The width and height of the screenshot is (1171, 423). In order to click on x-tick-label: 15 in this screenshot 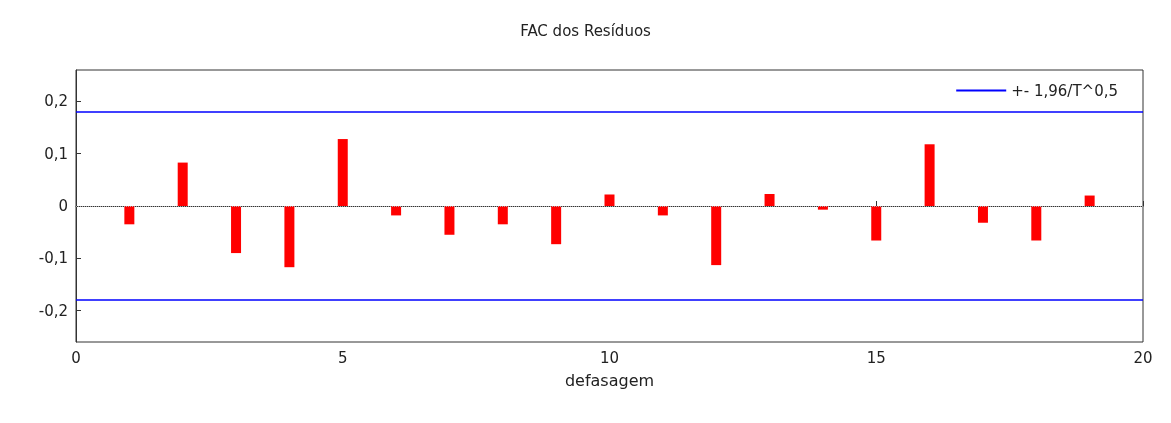, I will do `click(876, 357)`.